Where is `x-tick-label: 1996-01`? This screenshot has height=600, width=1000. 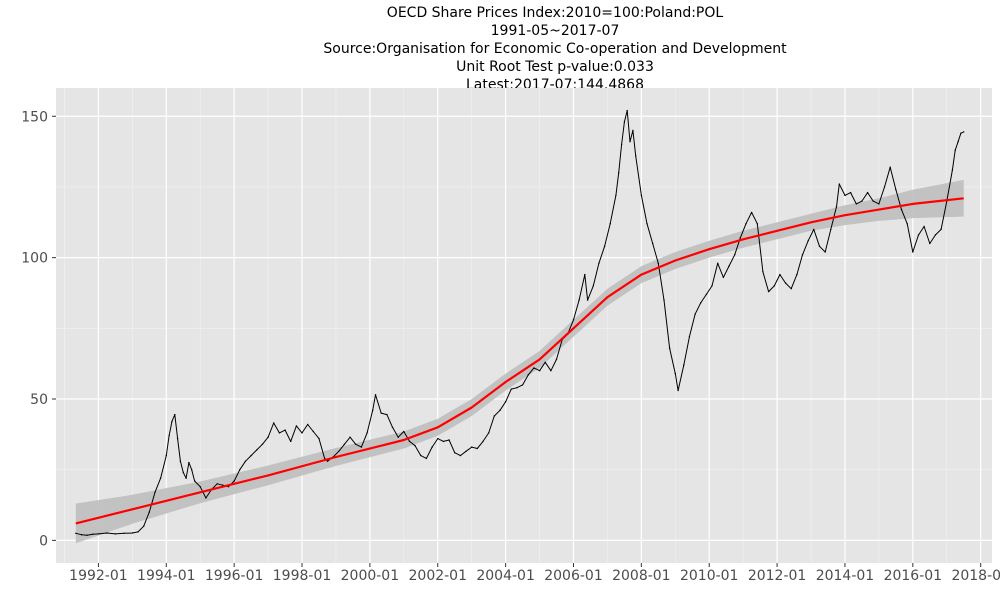
x-tick-label: 1996-01 is located at coordinates (234, 576).